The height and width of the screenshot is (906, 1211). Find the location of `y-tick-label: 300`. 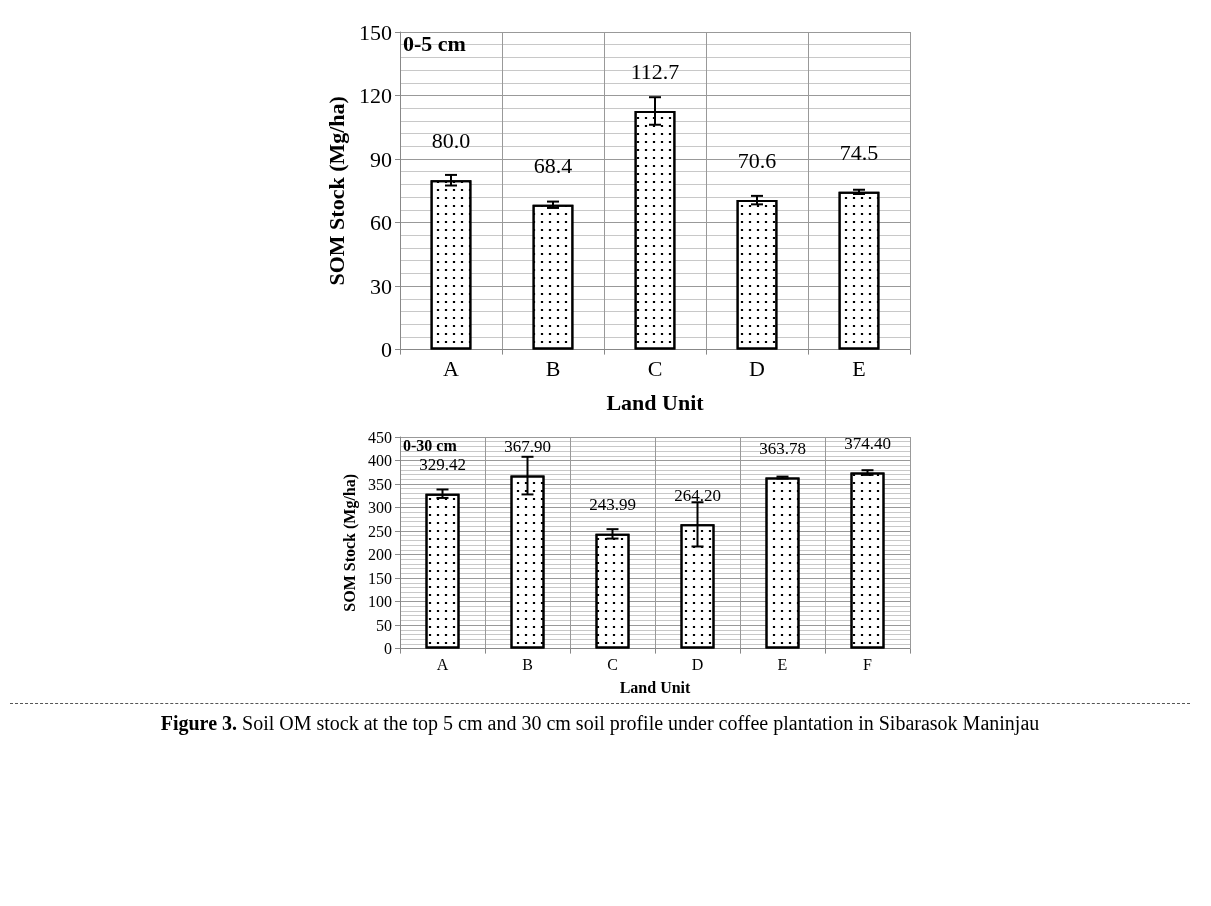

y-tick-label: 300 is located at coordinates (380, 508).